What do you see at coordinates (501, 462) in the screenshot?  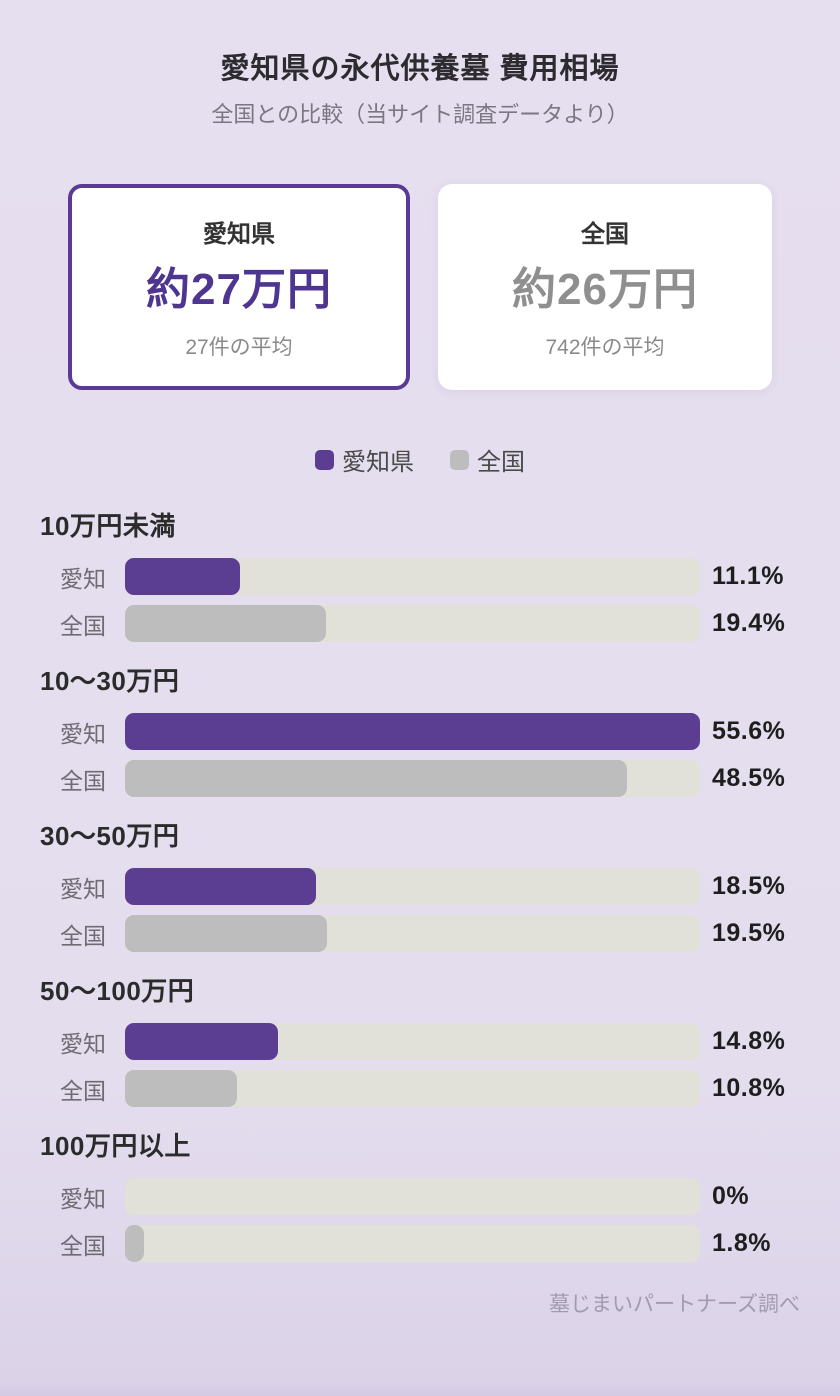 I see `legend-label-zenkoku: 全国` at bounding box center [501, 462].